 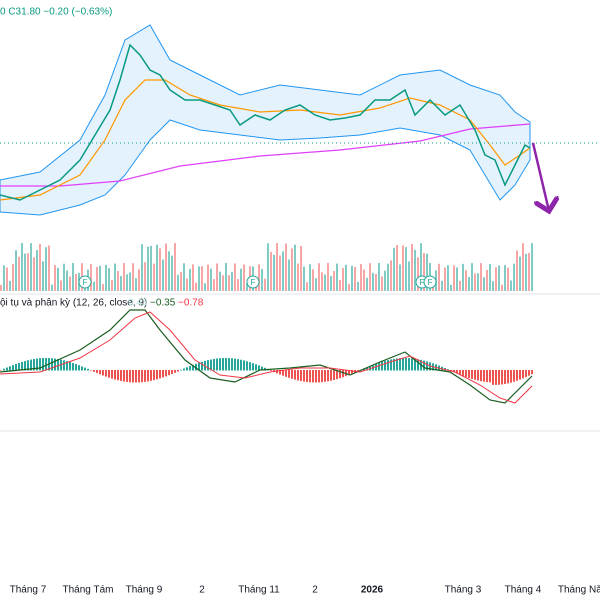 What do you see at coordinates (523, 590) in the screenshot?
I see `time-axis-label: Tháng 4` at bounding box center [523, 590].